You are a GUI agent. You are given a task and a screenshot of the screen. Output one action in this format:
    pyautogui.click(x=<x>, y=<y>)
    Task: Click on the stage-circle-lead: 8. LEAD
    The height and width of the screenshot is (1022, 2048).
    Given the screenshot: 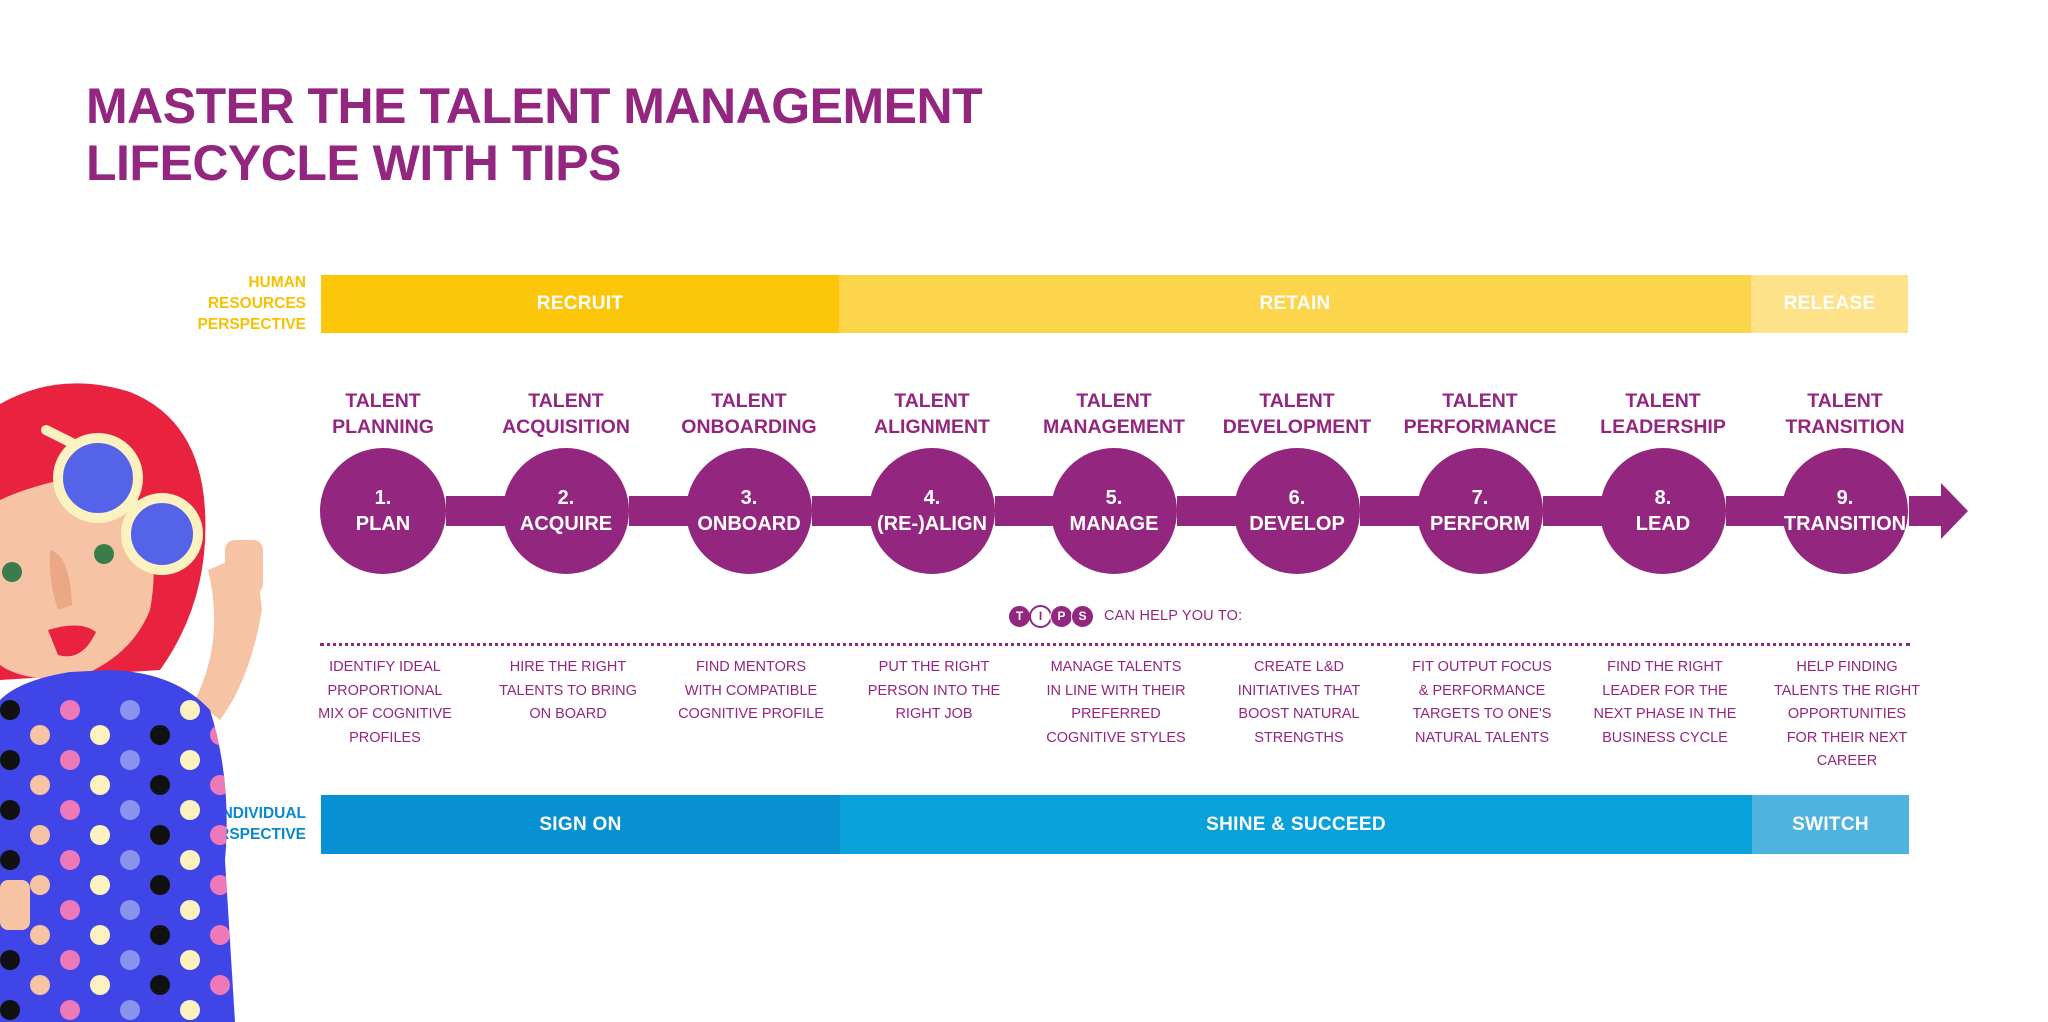 What is the action you would take?
    pyautogui.click(x=1663, y=511)
    